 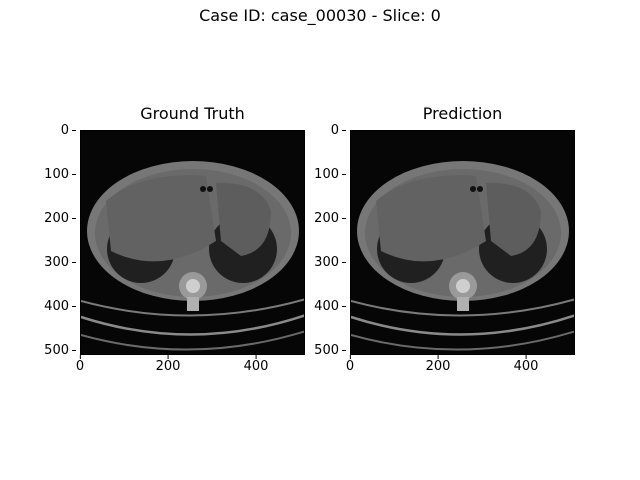 What do you see at coordinates (192, 113) in the screenshot?
I see `ground-truth-title: Ground Truth` at bounding box center [192, 113].